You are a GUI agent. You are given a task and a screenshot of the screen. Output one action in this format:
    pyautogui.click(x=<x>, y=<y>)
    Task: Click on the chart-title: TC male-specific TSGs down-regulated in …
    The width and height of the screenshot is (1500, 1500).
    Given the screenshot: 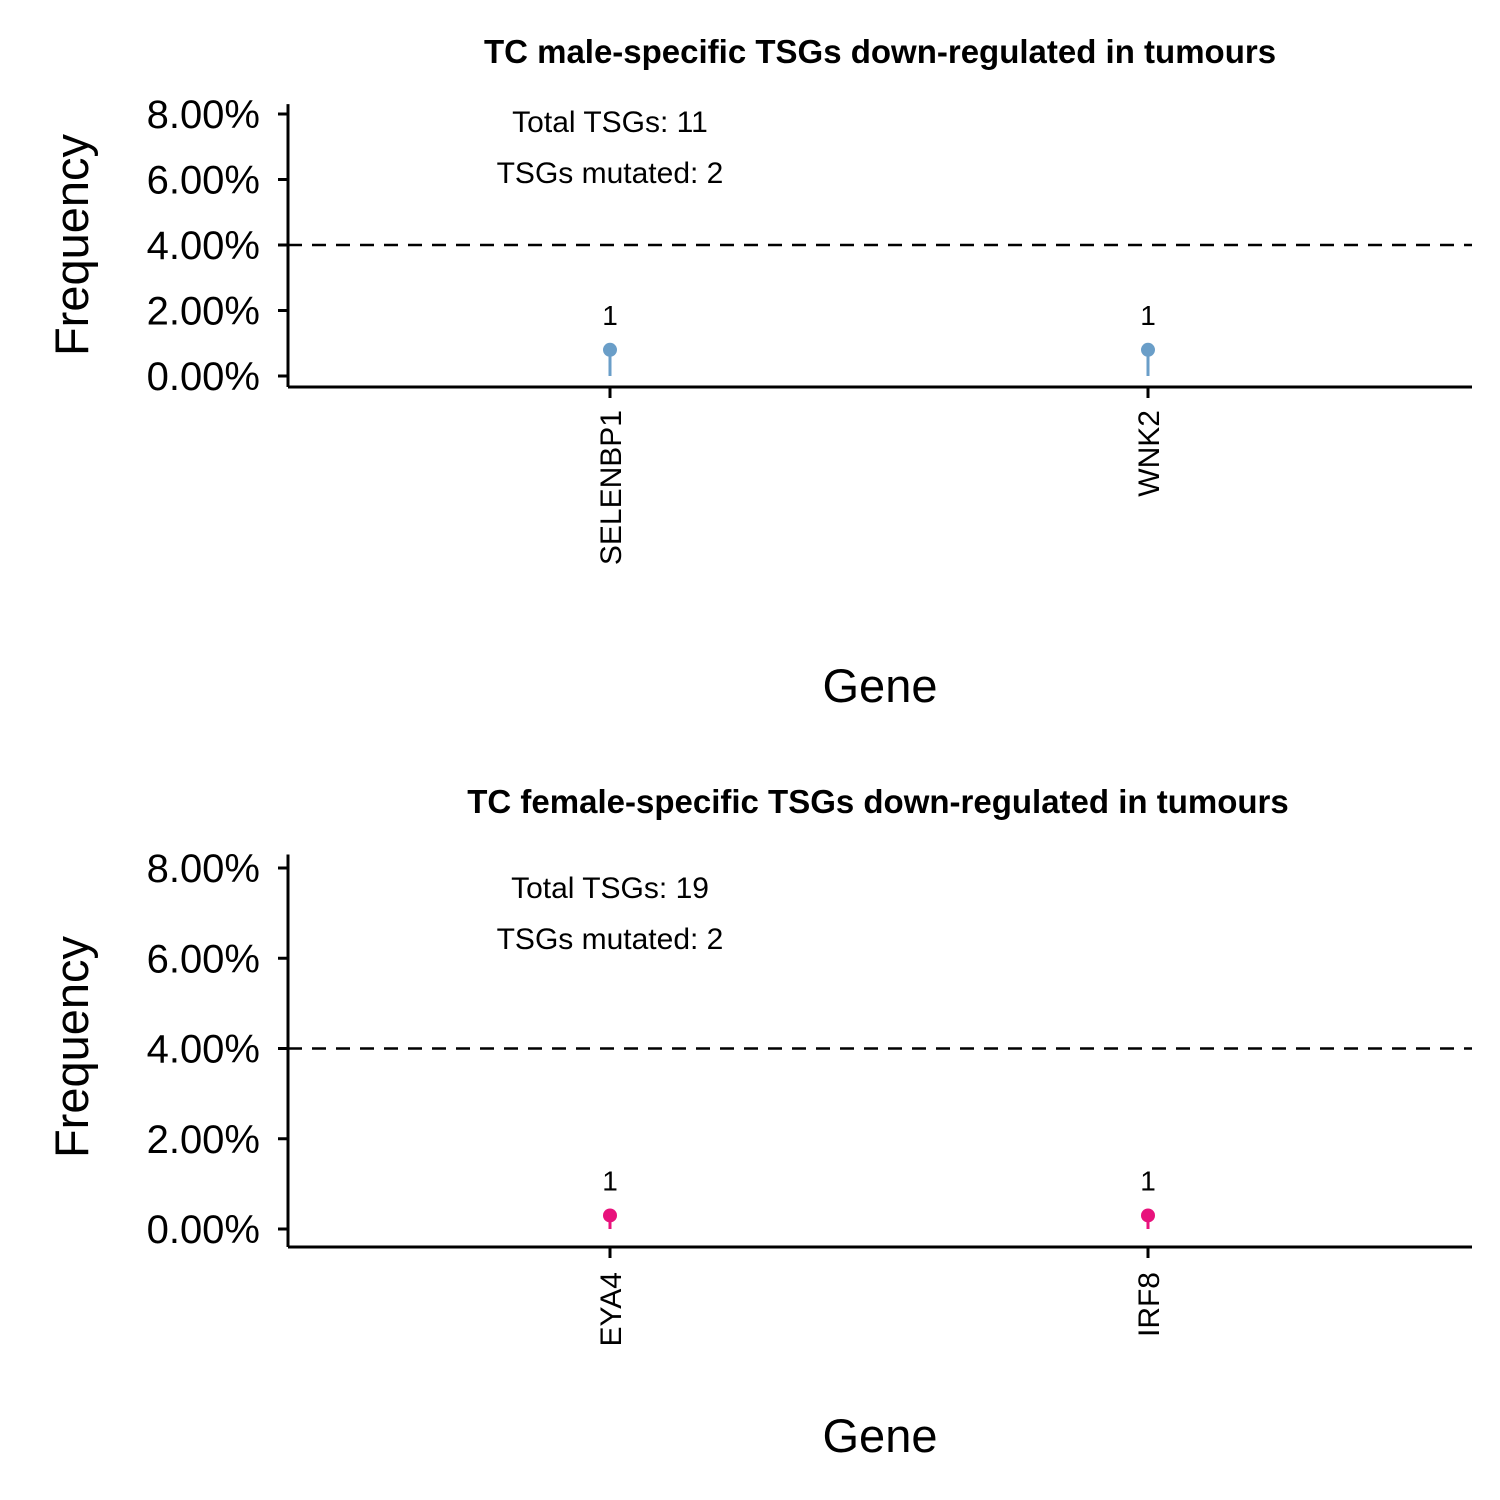 What is the action you would take?
    pyautogui.click(x=880, y=51)
    